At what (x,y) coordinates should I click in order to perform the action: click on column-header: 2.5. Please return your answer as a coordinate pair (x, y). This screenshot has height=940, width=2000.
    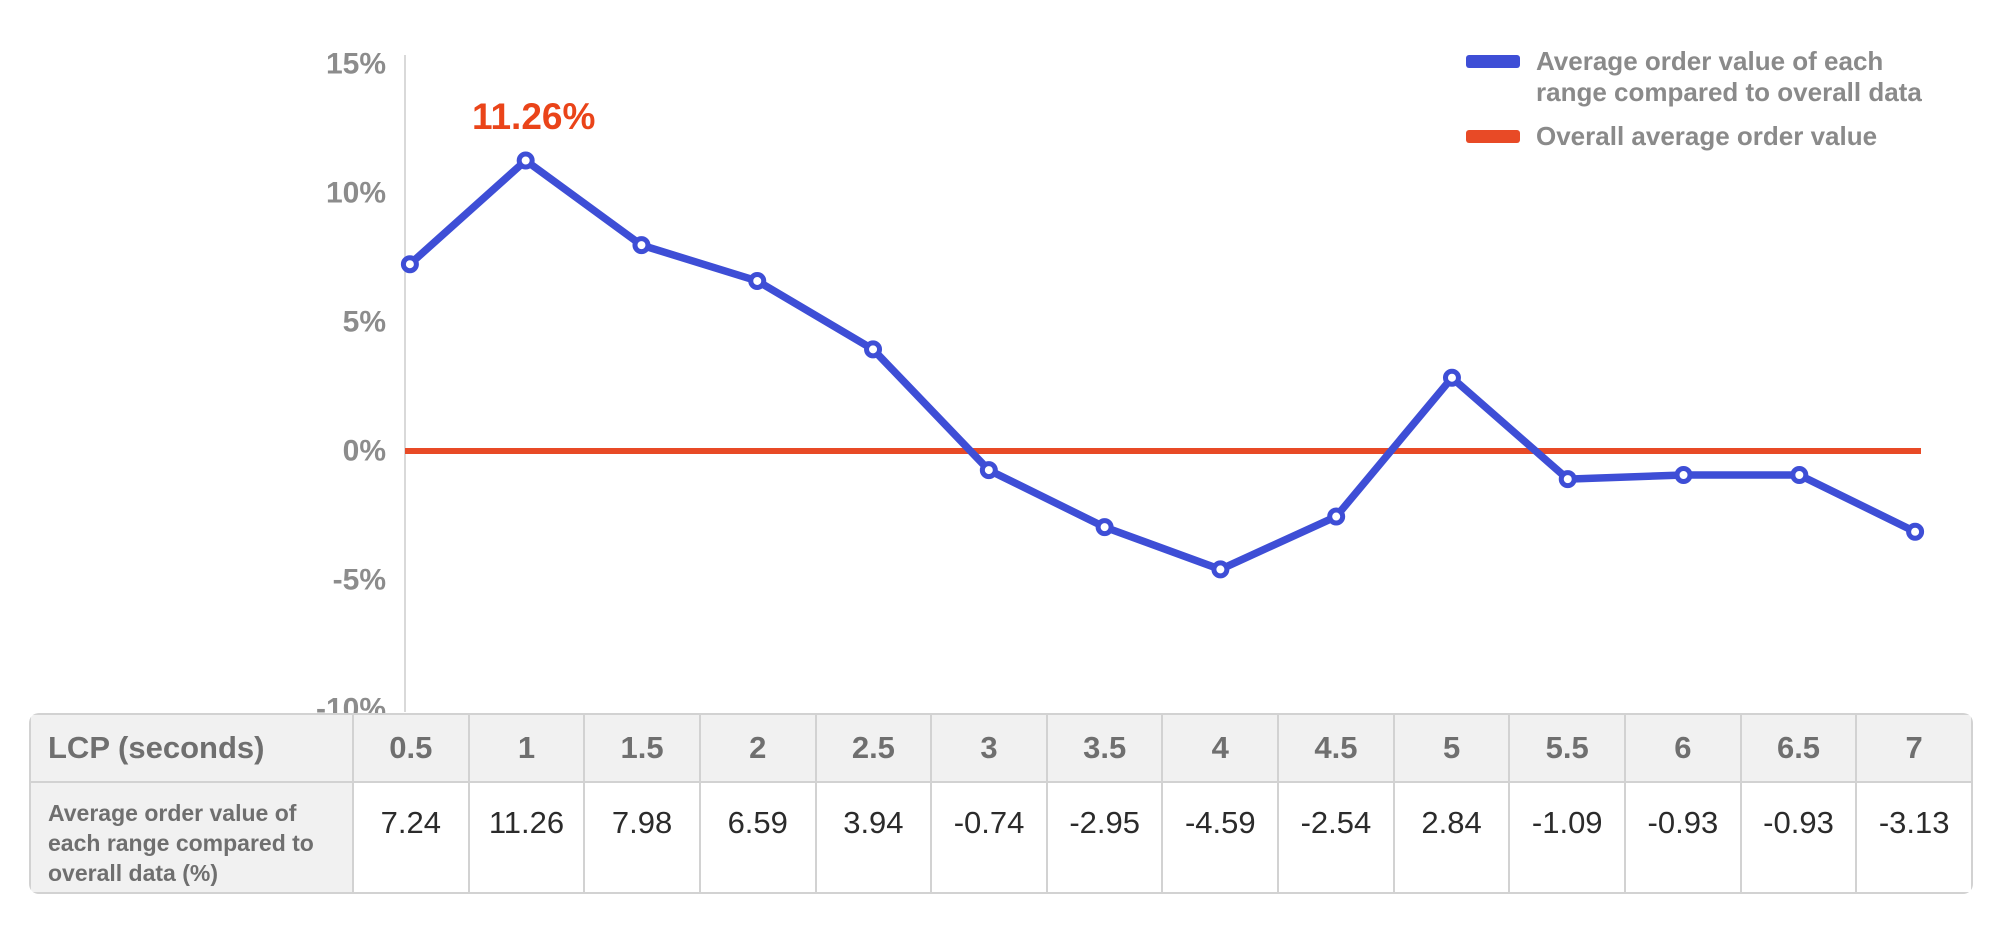
    Looking at the image, I should click on (873, 748).